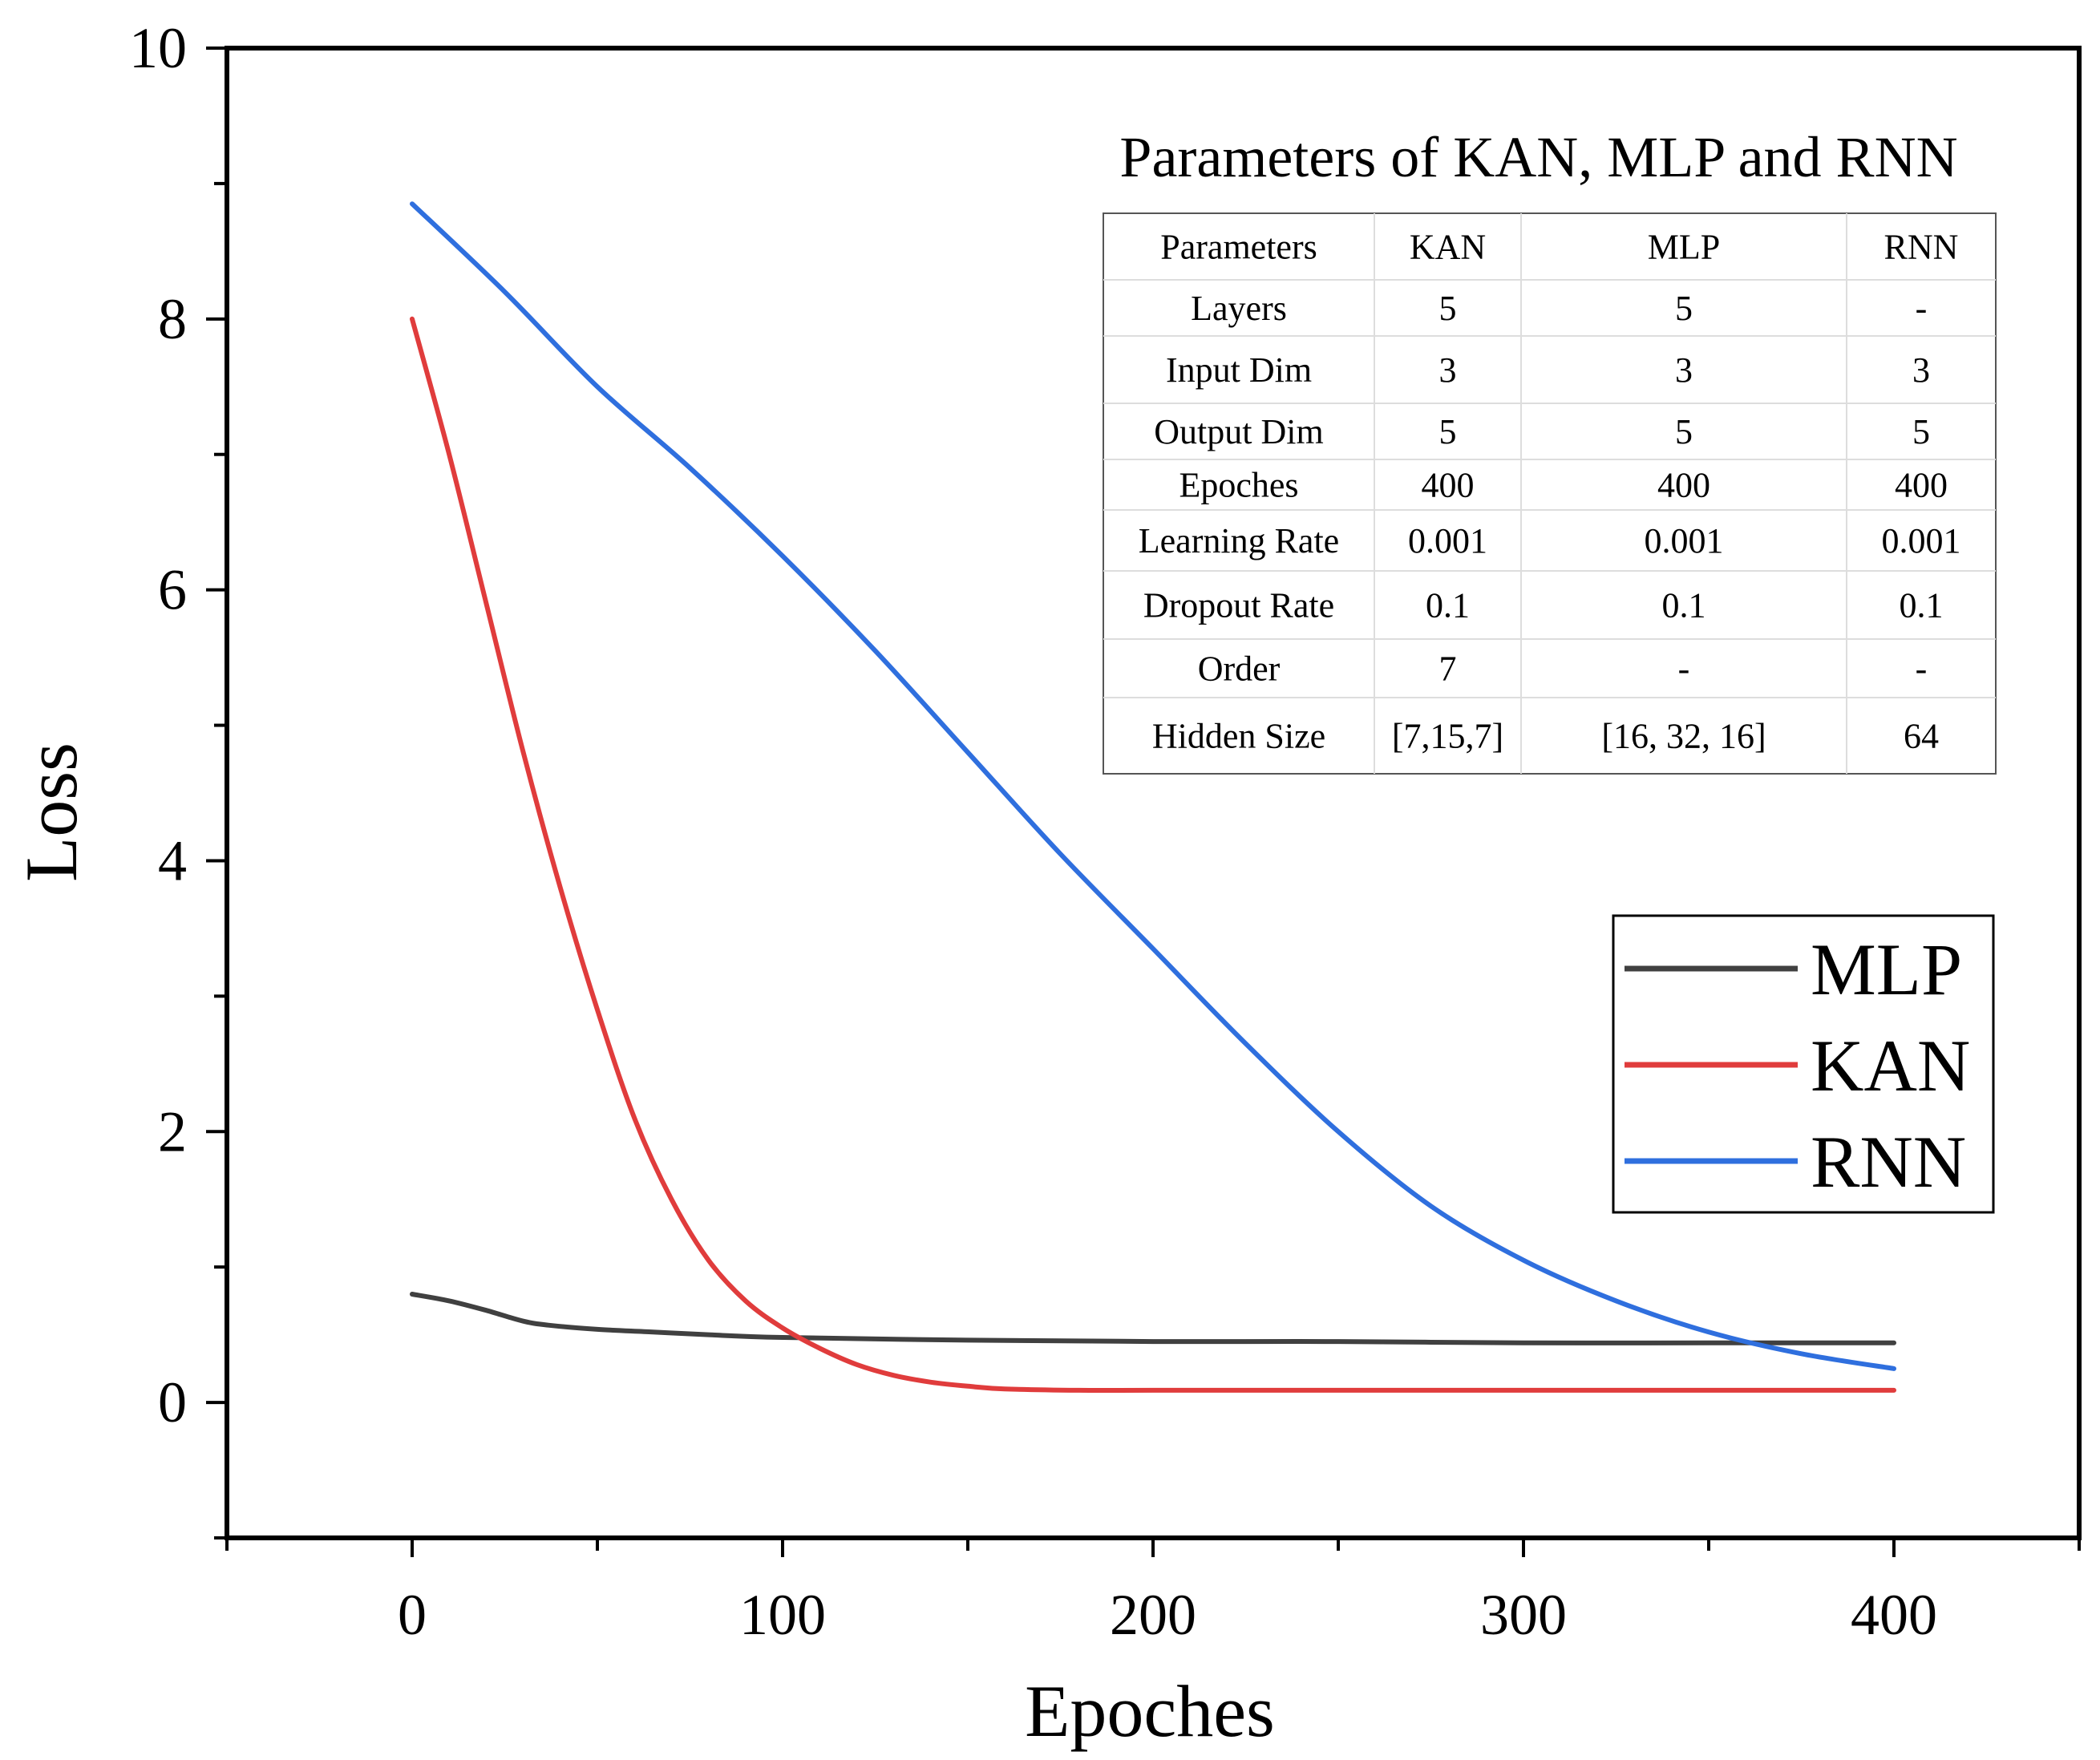 This screenshot has height=1760, width=2100. What do you see at coordinates (1684, 736) in the screenshot?
I see `table-cell: [16, 32, 16]` at bounding box center [1684, 736].